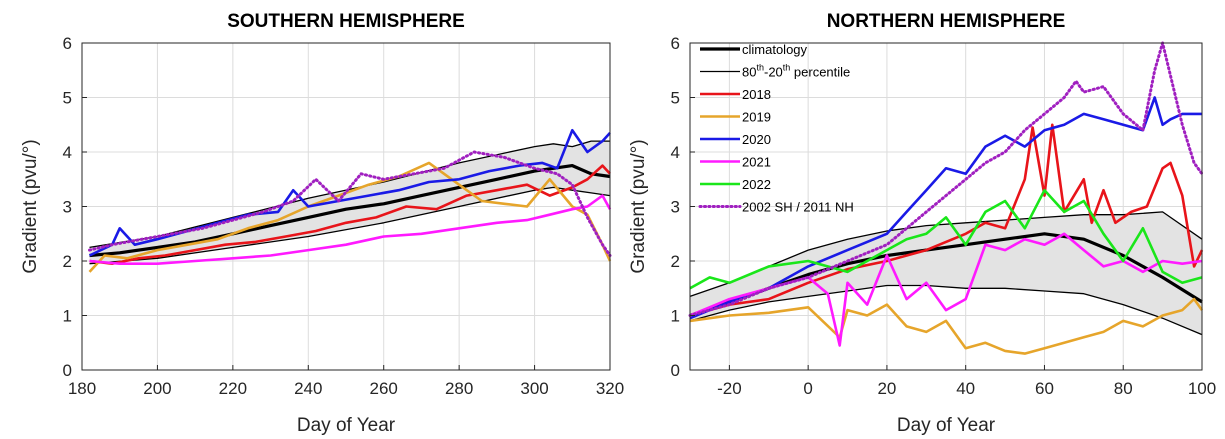 The height and width of the screenshot is (439, 1225). What do you see at coordinates (735, 184) in the screenshot?
I see `legend-entry-2022: 2022` at bounding box center [735, 184].